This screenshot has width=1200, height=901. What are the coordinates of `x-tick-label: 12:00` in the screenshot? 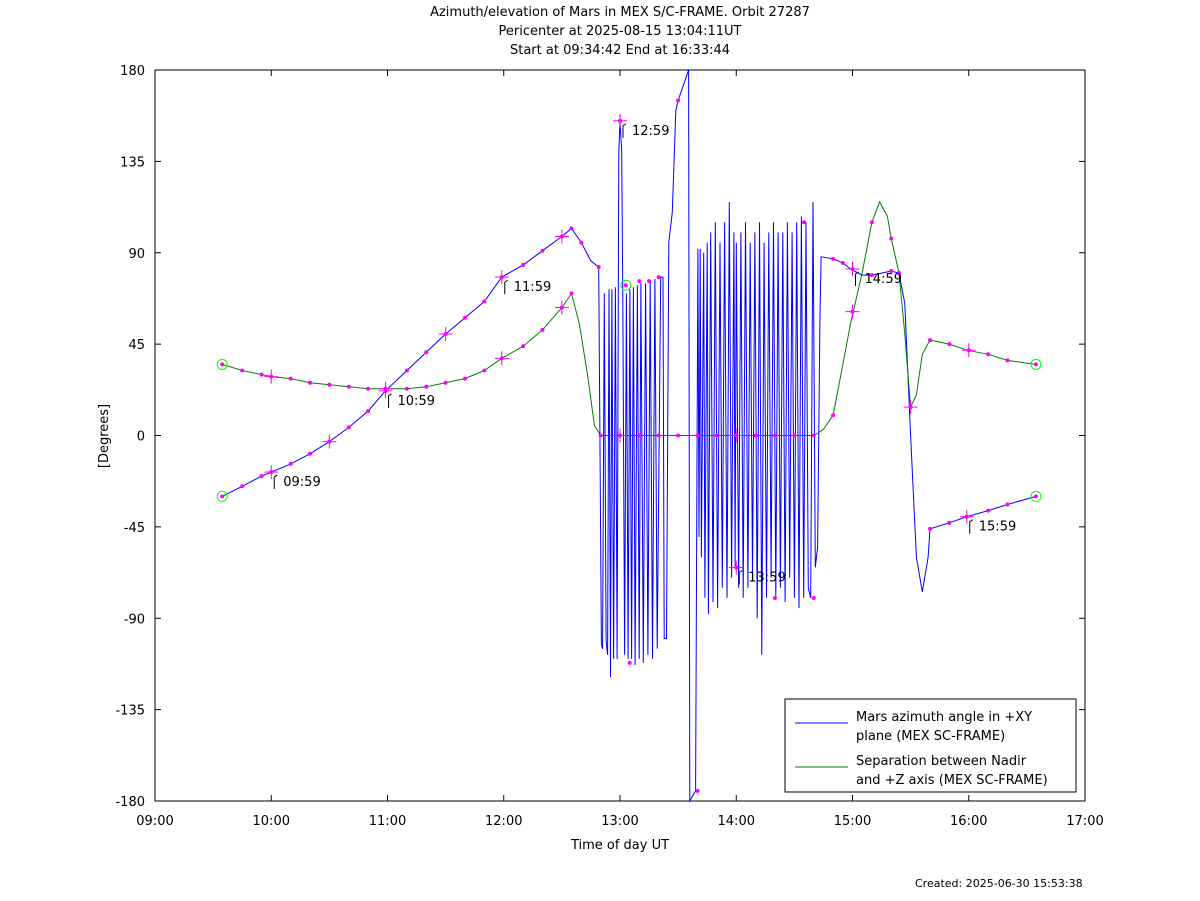 It's located at (503, 821).